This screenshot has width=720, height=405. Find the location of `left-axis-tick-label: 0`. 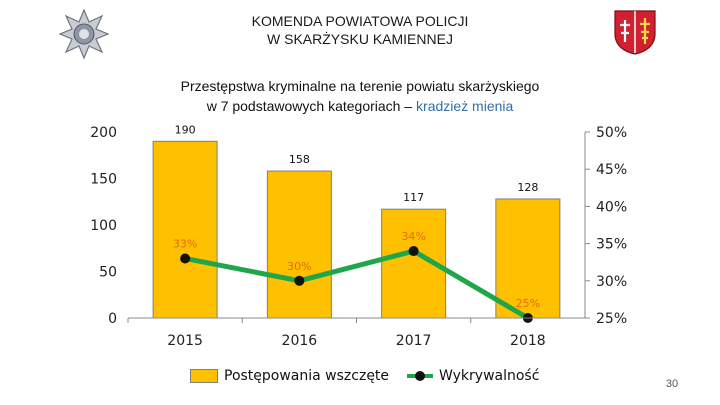

left-axis-tick-label: 0 is located at coordinates (112, 319).